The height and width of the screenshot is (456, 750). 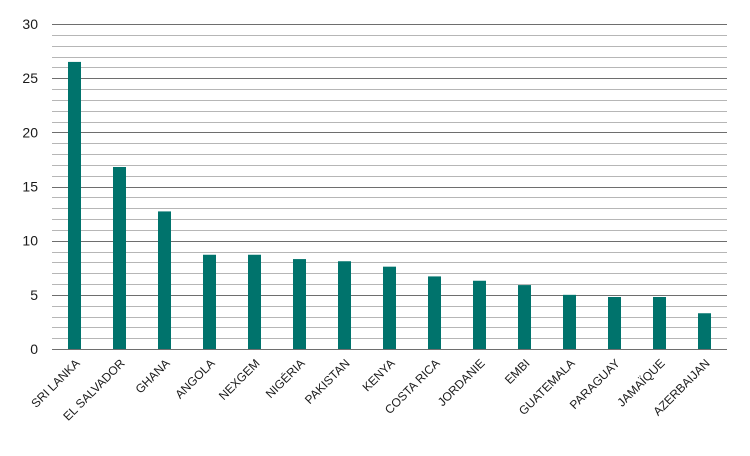 I want to click on y-tick-label: 15, so click(x=30, y=187).